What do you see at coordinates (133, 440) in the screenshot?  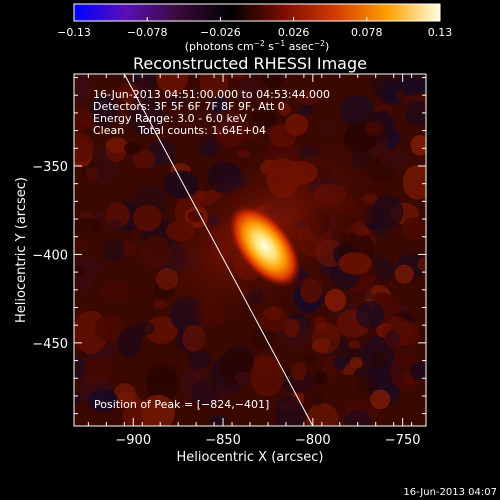 I see `x-tick-label: −900` at bounding box center [133, 440].